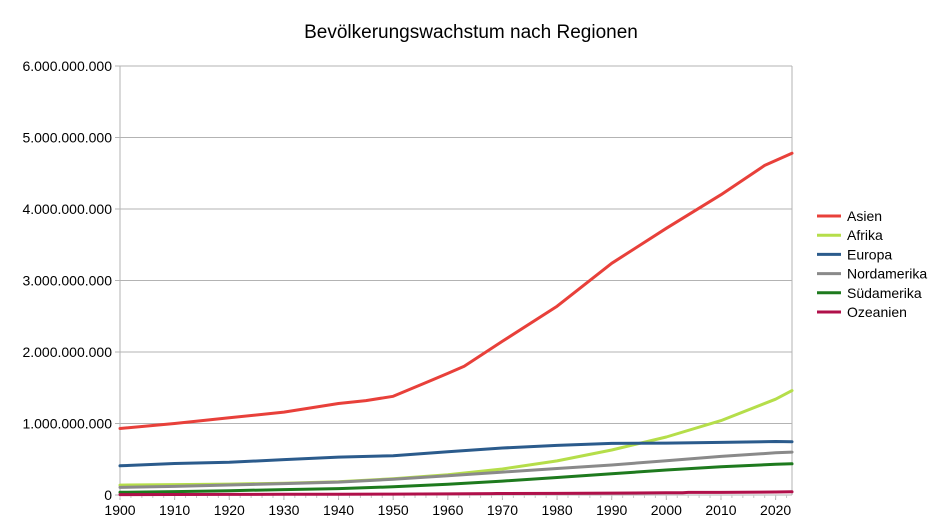  I want to click on series-line-afrika, so click(456, 438).